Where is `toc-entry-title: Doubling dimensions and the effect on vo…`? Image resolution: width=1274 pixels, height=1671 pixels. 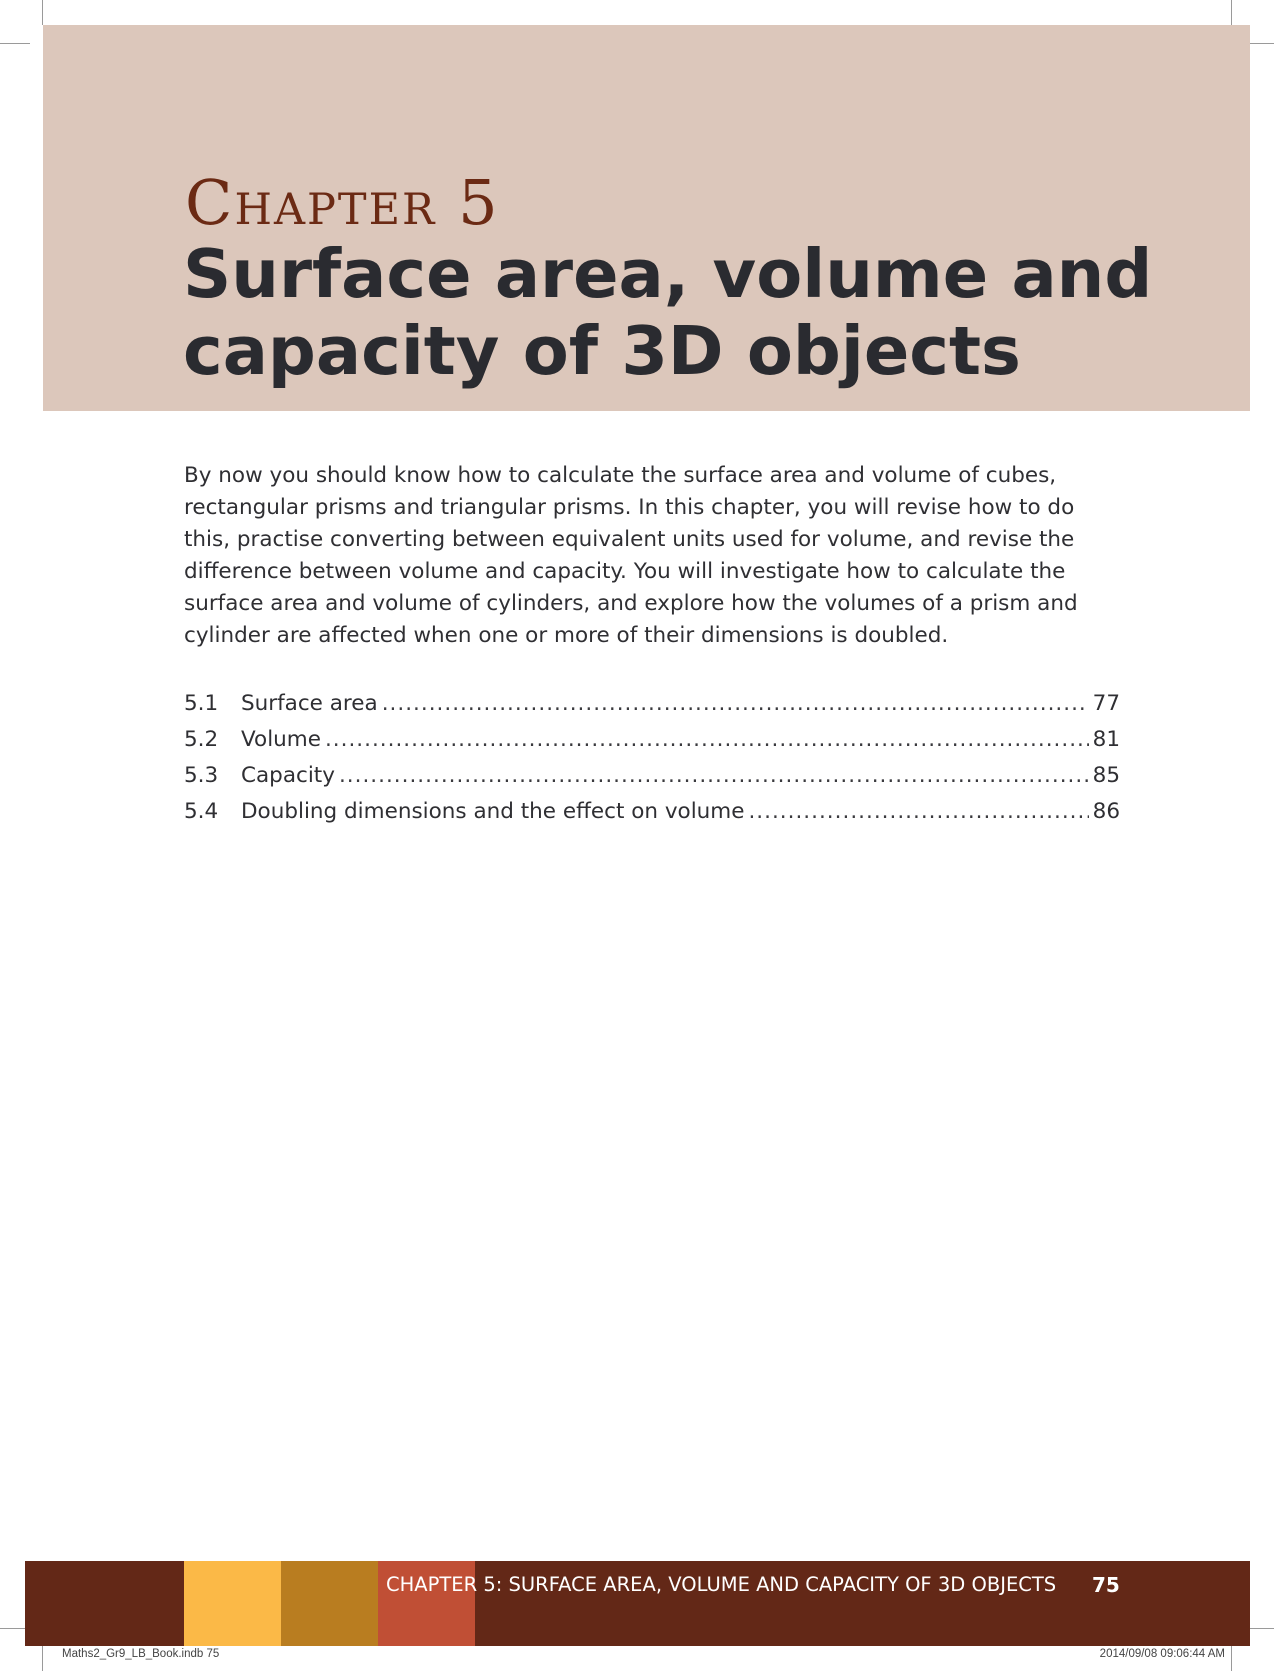 toc-entry-title: Doubling dimensions and the effect on vo… is located at coordinates (493, 811).